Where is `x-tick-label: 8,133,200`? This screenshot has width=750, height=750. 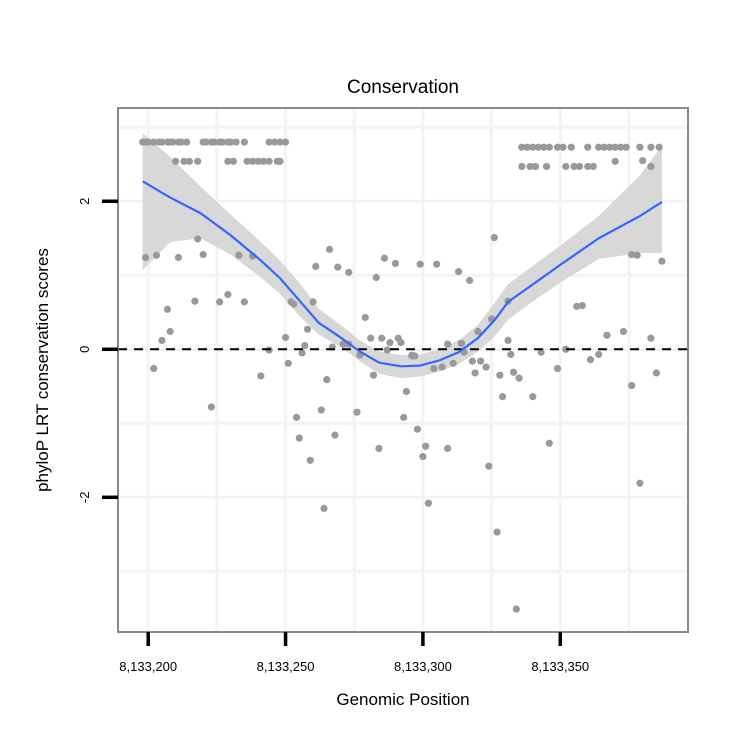 x-tick-label: 8,133,200 is located at coordinates (148, 666).